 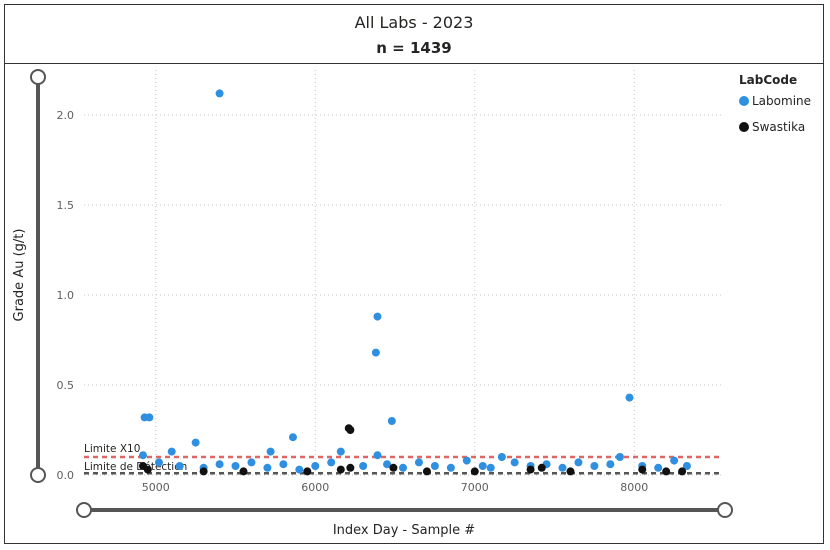 I want to click on x-tick-label: 8000, so click(x=634, y=487).